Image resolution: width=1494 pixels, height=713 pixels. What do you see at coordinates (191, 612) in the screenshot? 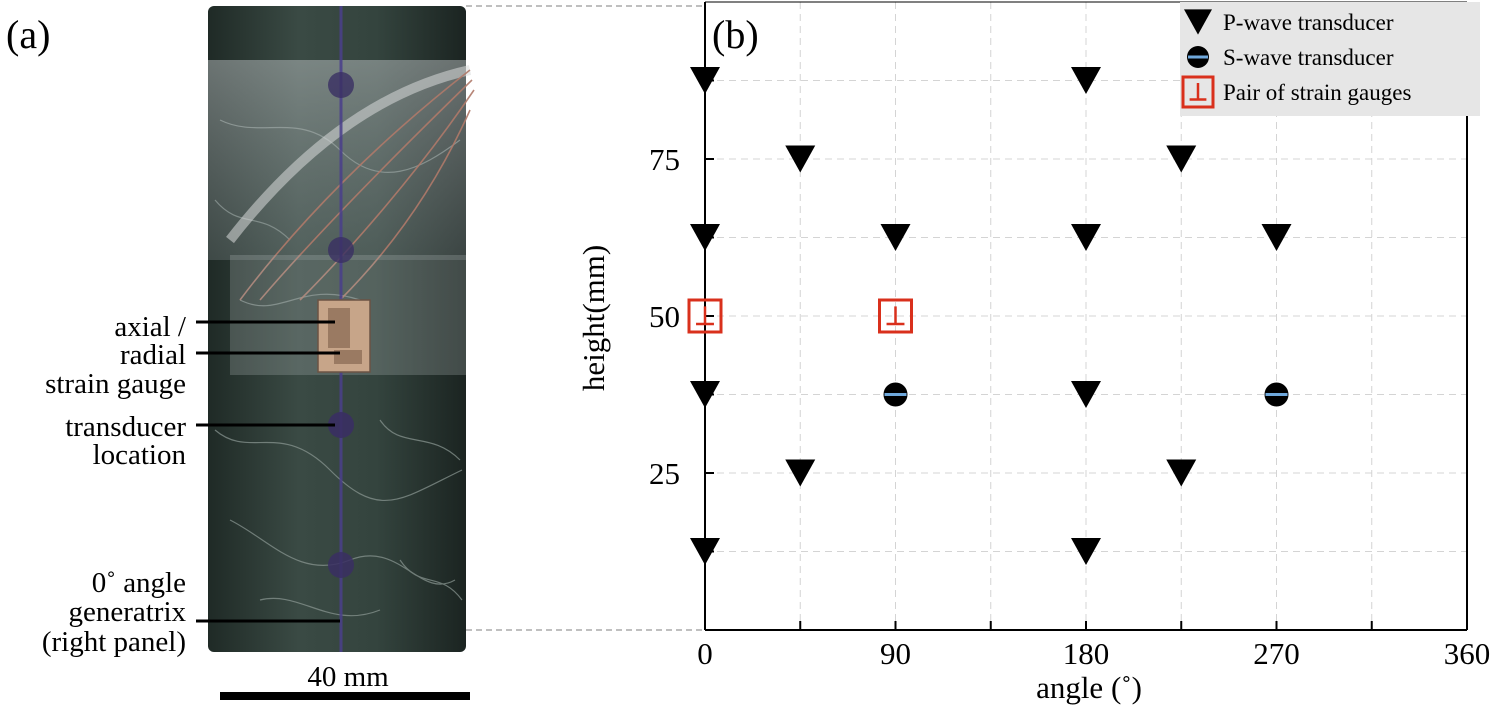
I see `annotation-angle-generatrix: 0˚ angle generatrix (right panel)` at bounding box center [191, 612].